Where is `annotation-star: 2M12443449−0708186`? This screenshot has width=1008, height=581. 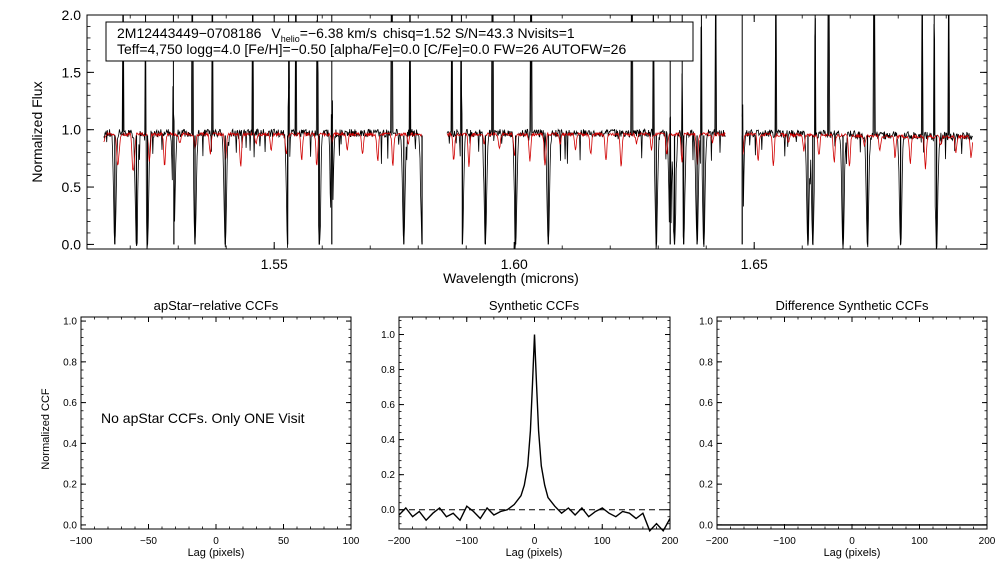
annotation-star: 2M12443449−0708186 is located at coordinates (189, 33).